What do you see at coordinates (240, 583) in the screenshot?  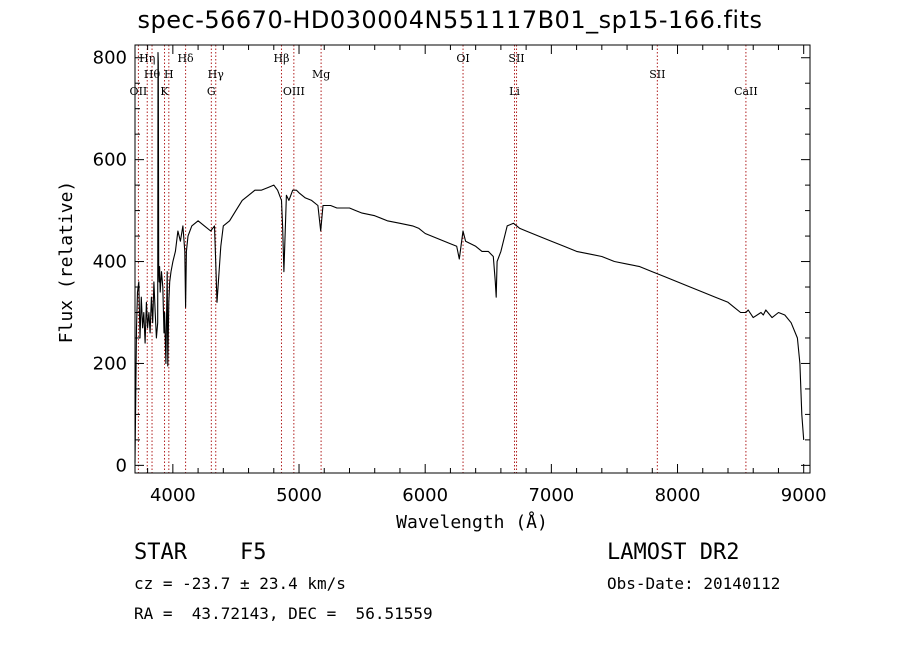 I see `redshift-velocity: cz = -23.7 ± 23.4 km/s` at bounding box center [240, 583].